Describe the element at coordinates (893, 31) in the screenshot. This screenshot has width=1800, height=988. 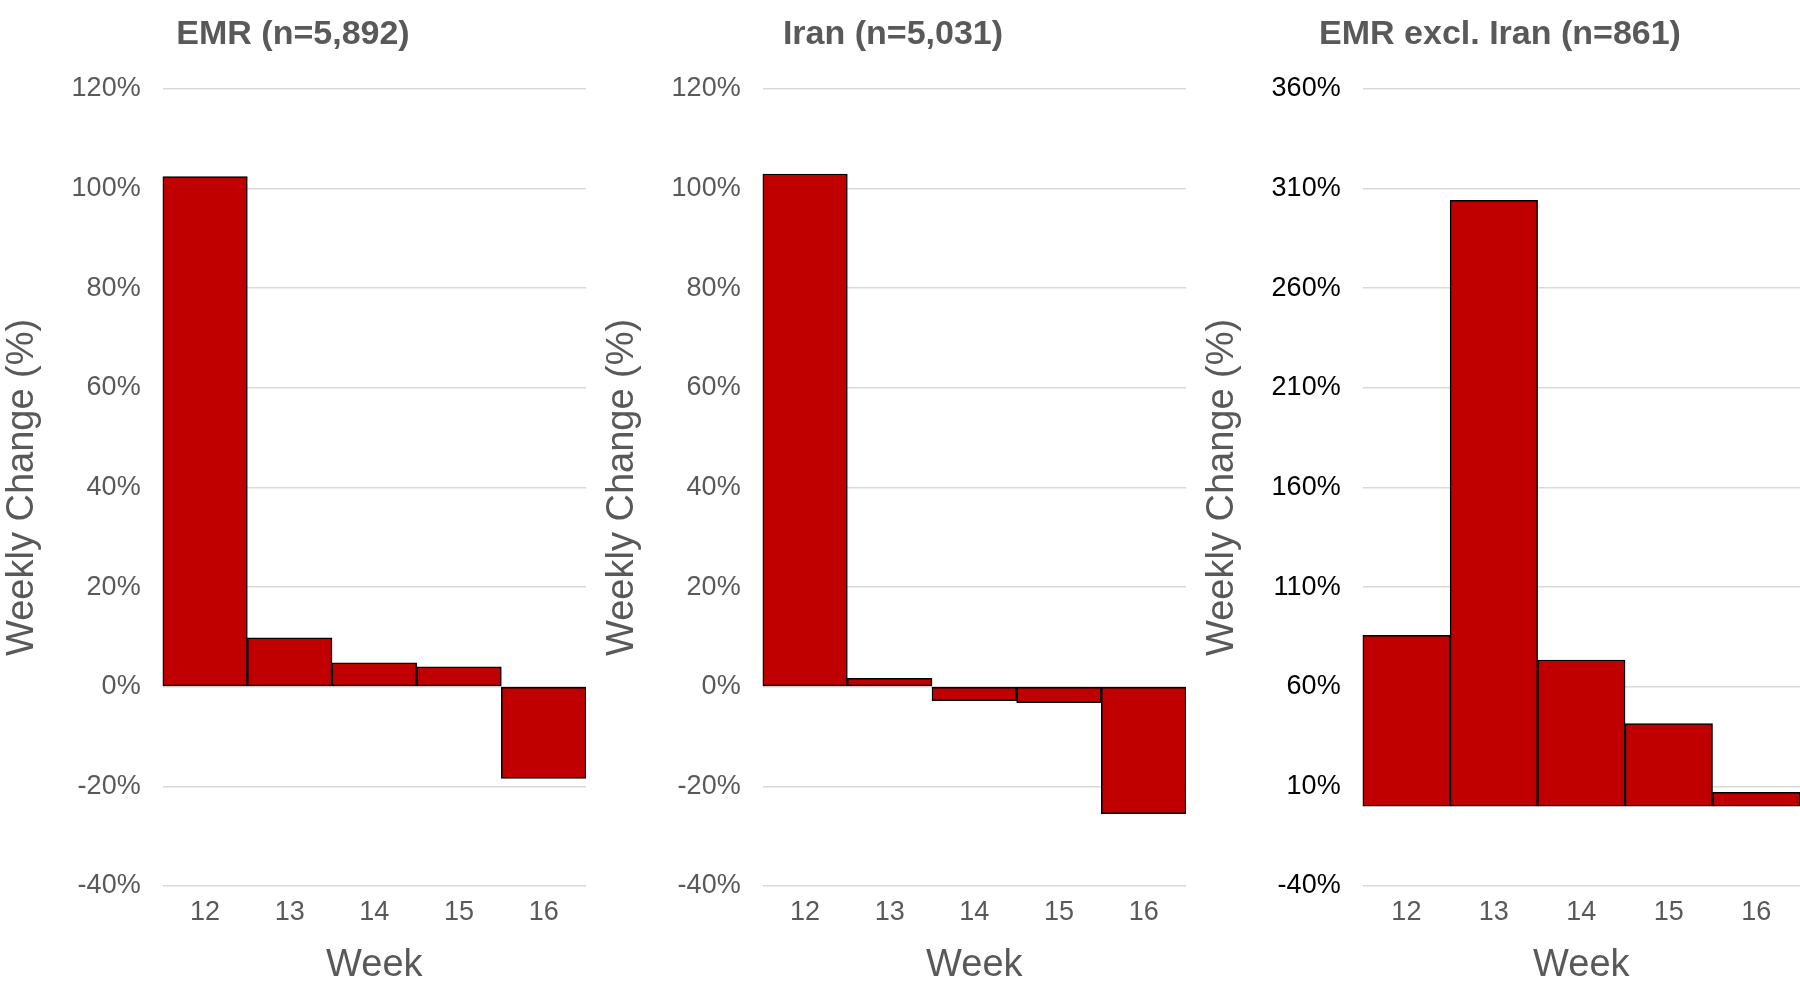
I see `chart-title: Iran (n=5,031)` at that location.